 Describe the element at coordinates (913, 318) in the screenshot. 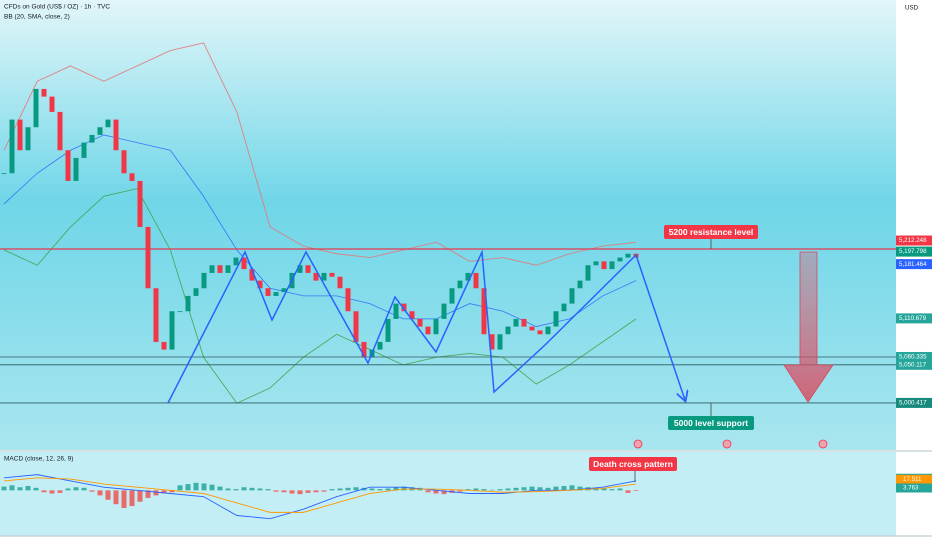

I see `price-label: 5,110.679` at that location.